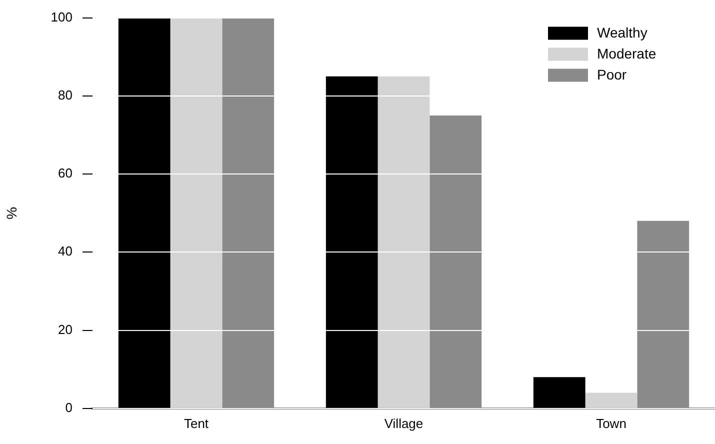  Describe the element at coordinates (61, 16) in the screenshot. I see `y-tick-label: 100` at that location.